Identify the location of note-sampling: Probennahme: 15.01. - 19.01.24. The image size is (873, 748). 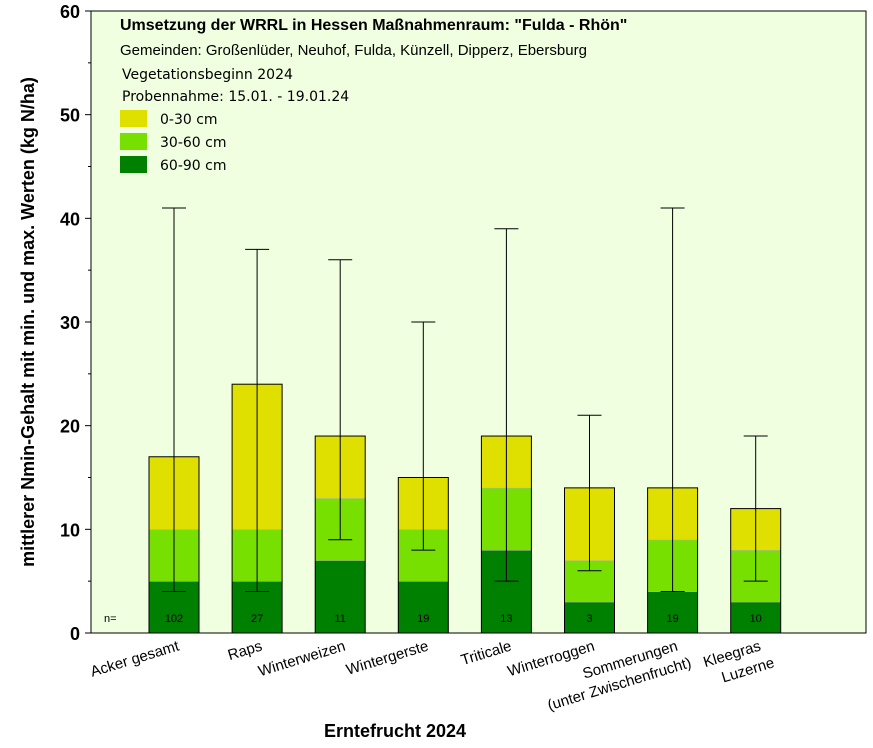
(235, 97).